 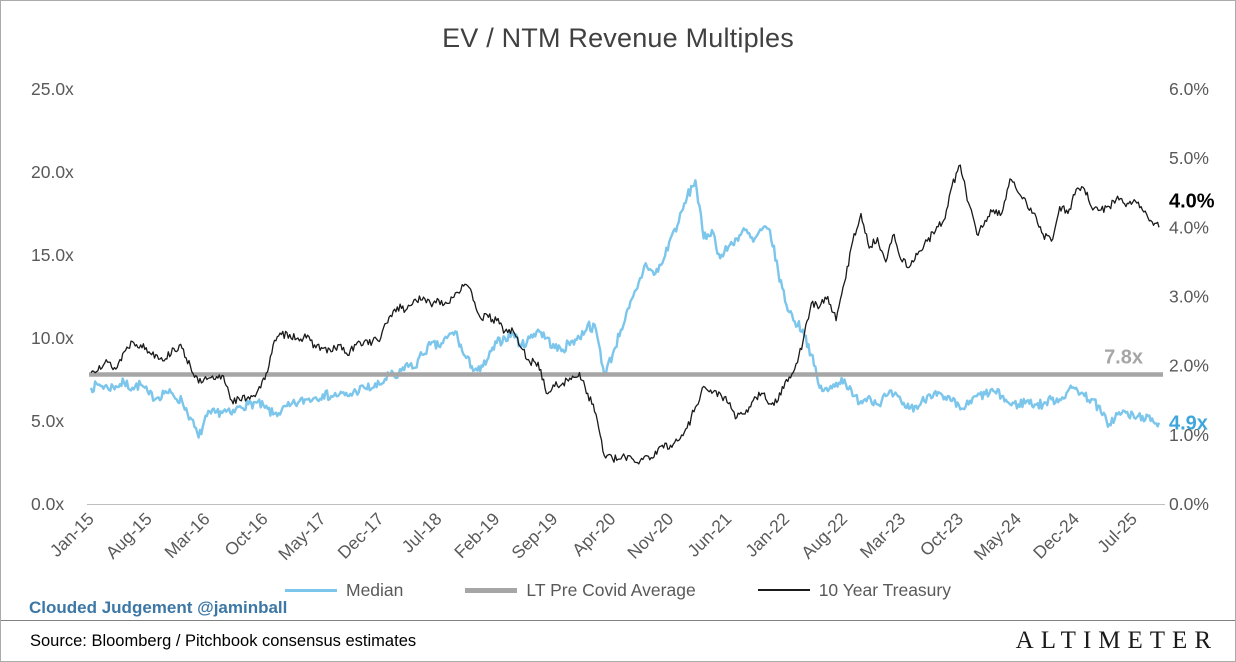 What do you see at coordinates (52, 338) in the screenshot?
I see `left-axis-tick: 10.0x` at bounding box center [52, 338].